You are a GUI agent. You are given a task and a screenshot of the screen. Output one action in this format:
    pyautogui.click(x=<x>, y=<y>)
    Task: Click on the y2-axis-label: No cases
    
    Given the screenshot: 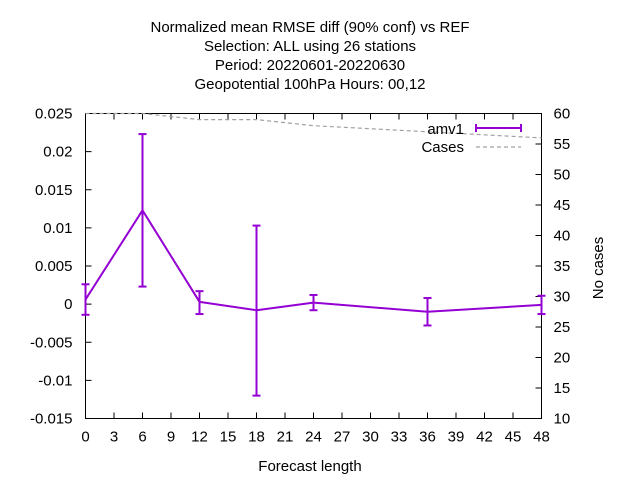 What is the action you would take?
    pyautogui.click(x=598, y=268)
    